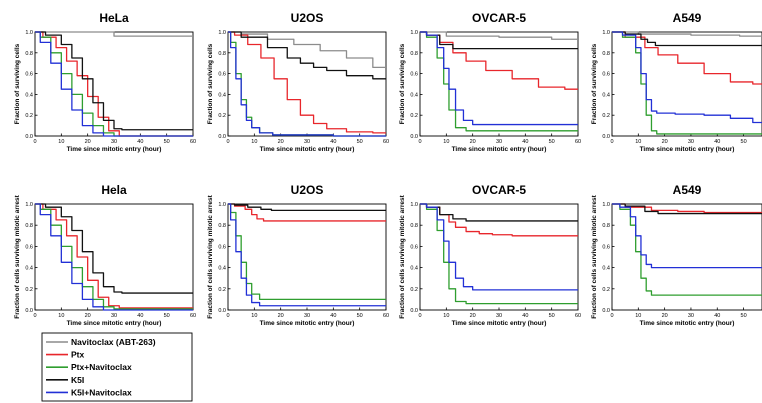 The image size is (762, 403). I want to click on legend-item-navitoclax: Navitoclax (ABT-263), so click(101, 342).